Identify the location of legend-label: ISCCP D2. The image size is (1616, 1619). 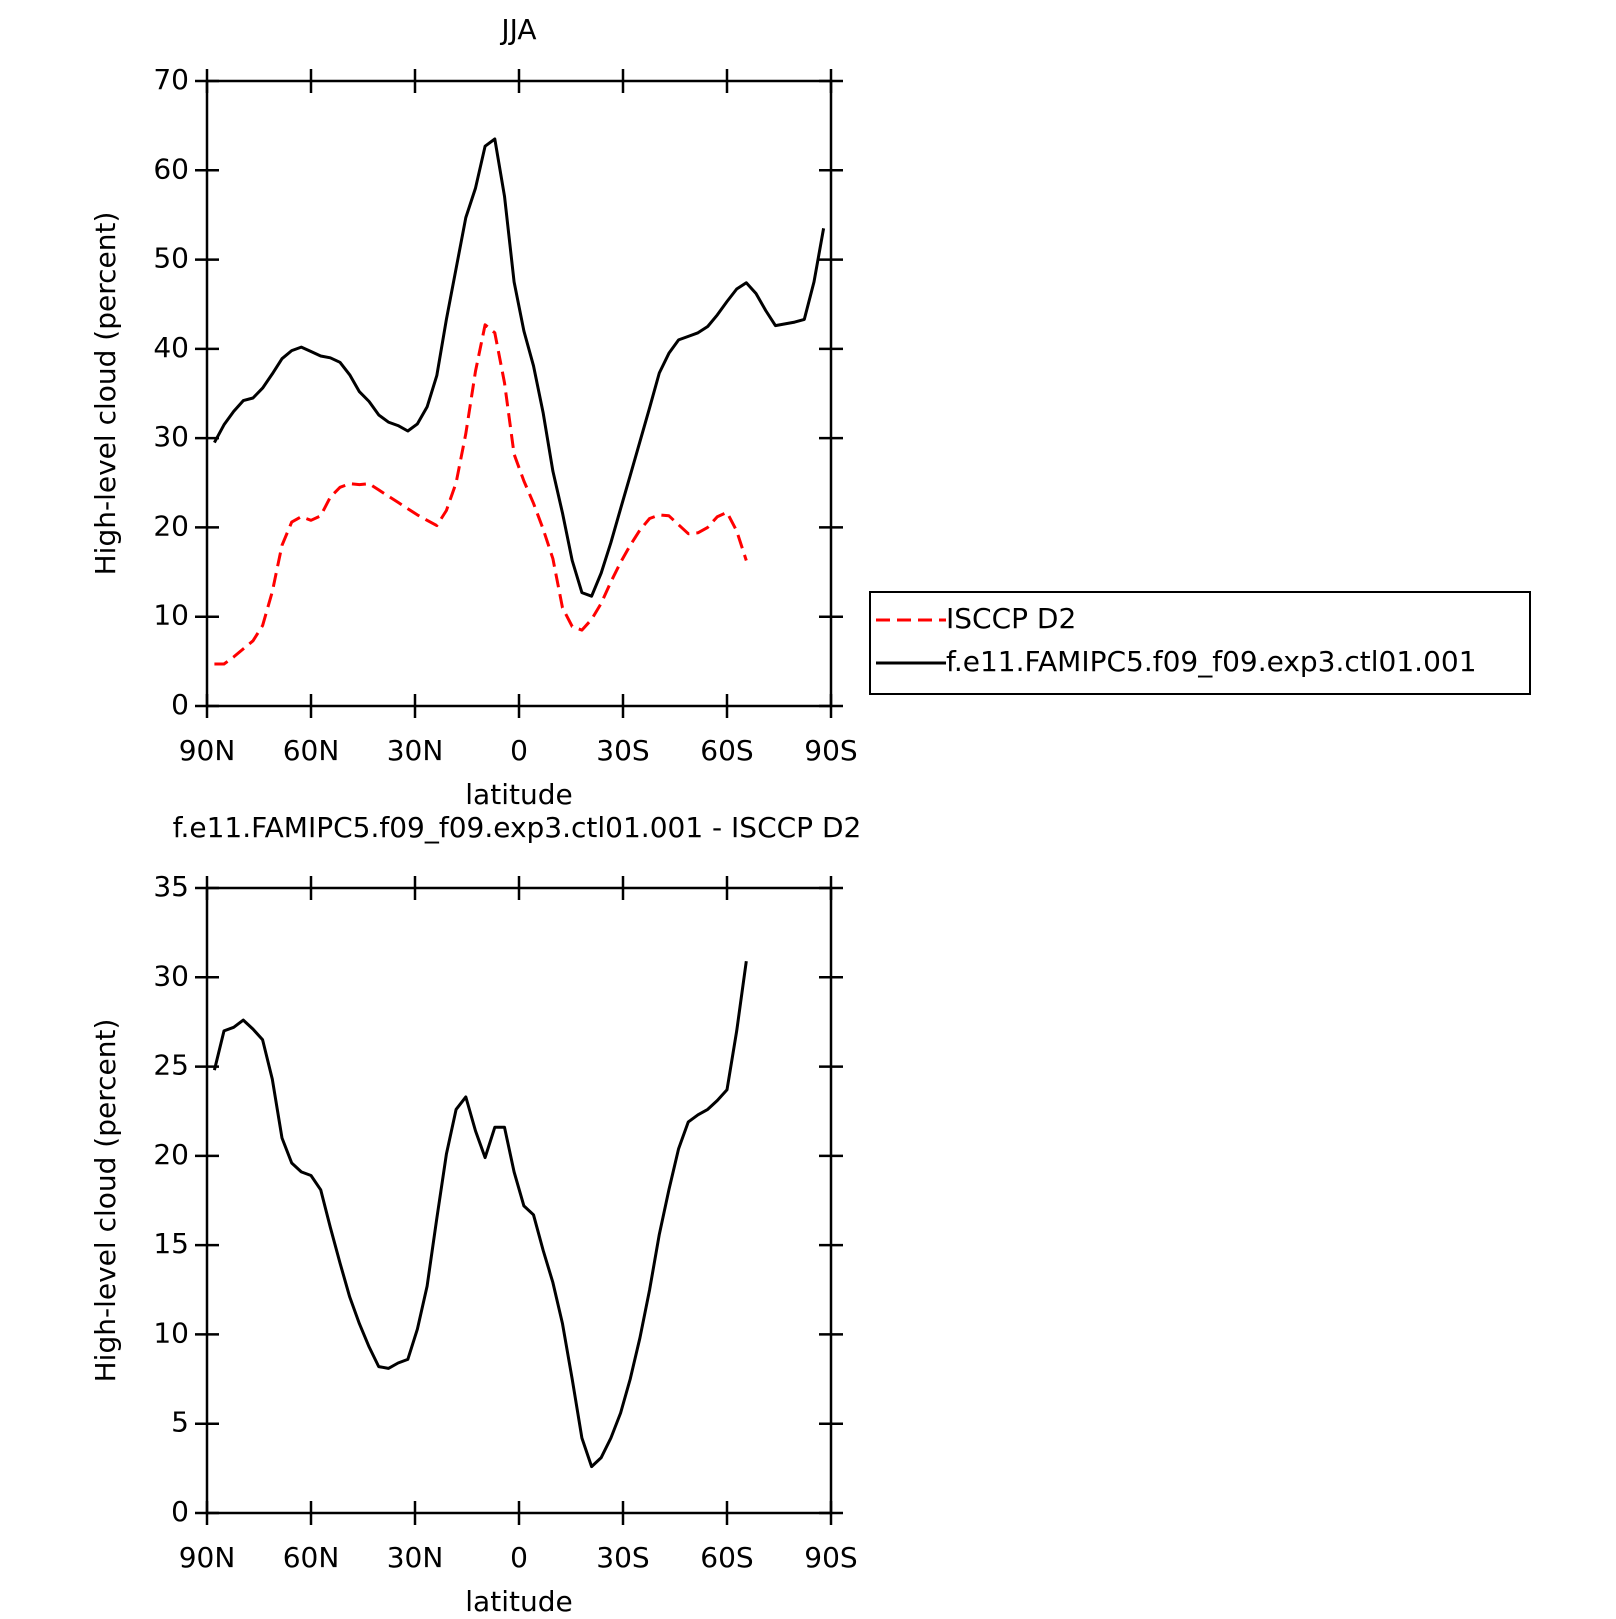
(1011, 618).